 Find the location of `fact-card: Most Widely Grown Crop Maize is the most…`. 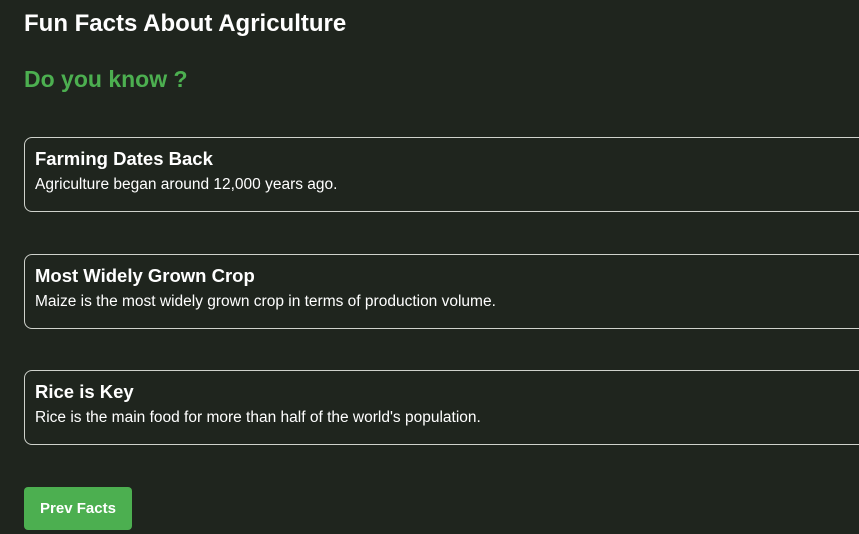

fact-card: Most Widely Grown Crop Maize is the most… is located at coordinates (441, 291).